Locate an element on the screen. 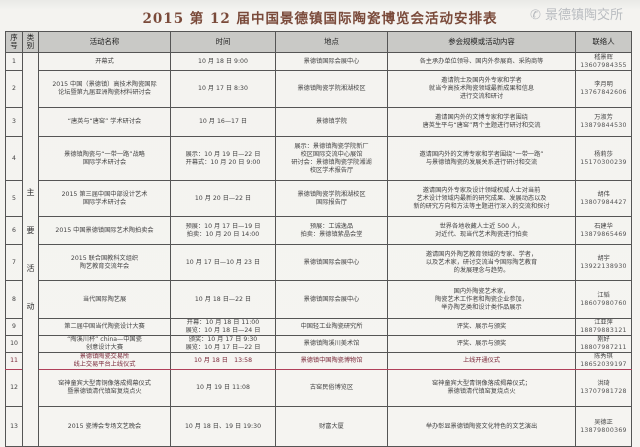 The image size is (640, 447). activity-content: 窑神童宾大型青铜像落成揭幕仪式； 景德镇清代镇窑复烧点火 is located at coordinates (481, 388).